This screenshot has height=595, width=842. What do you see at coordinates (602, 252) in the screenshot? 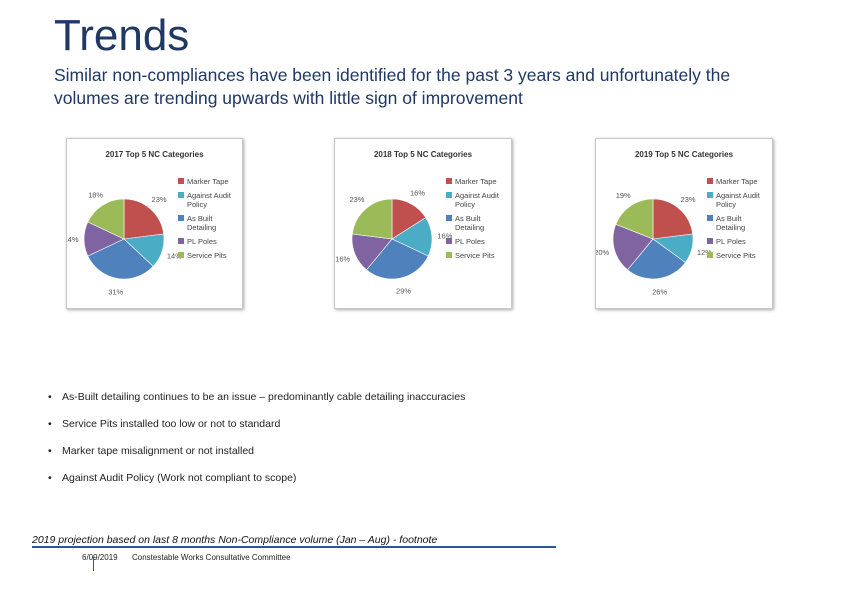
I see `pie-data-label: 20%` at bounding box center [602, 252].